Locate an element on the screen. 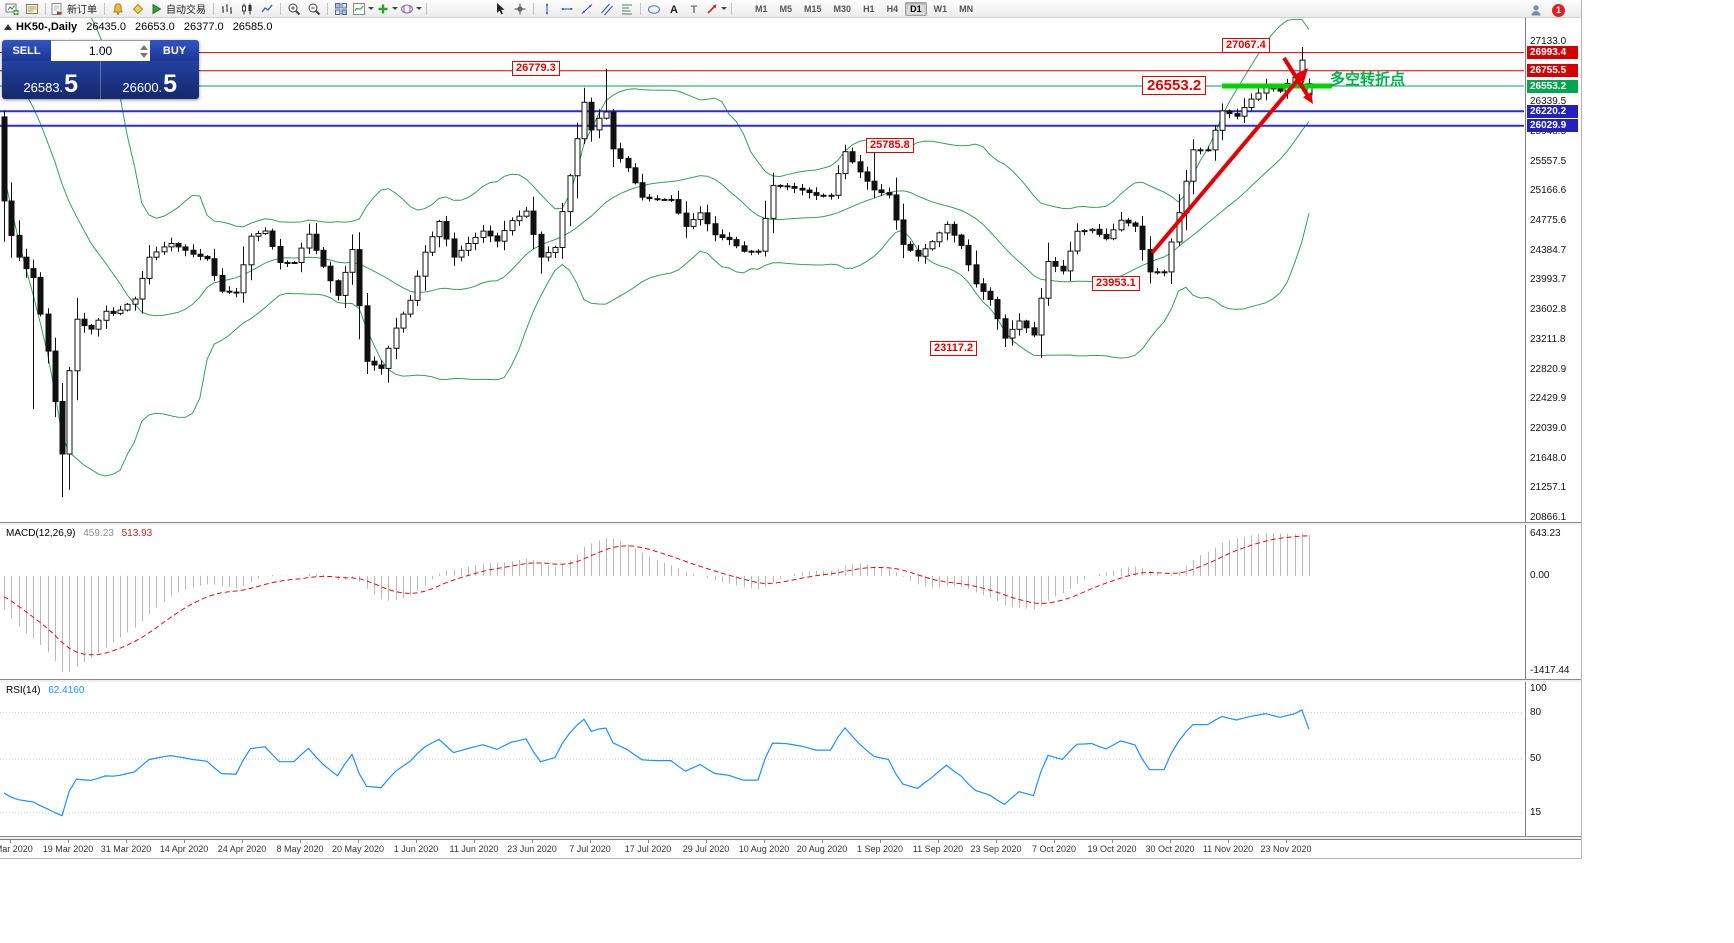  sell-button: SELL is located at coordinates (26, 50).